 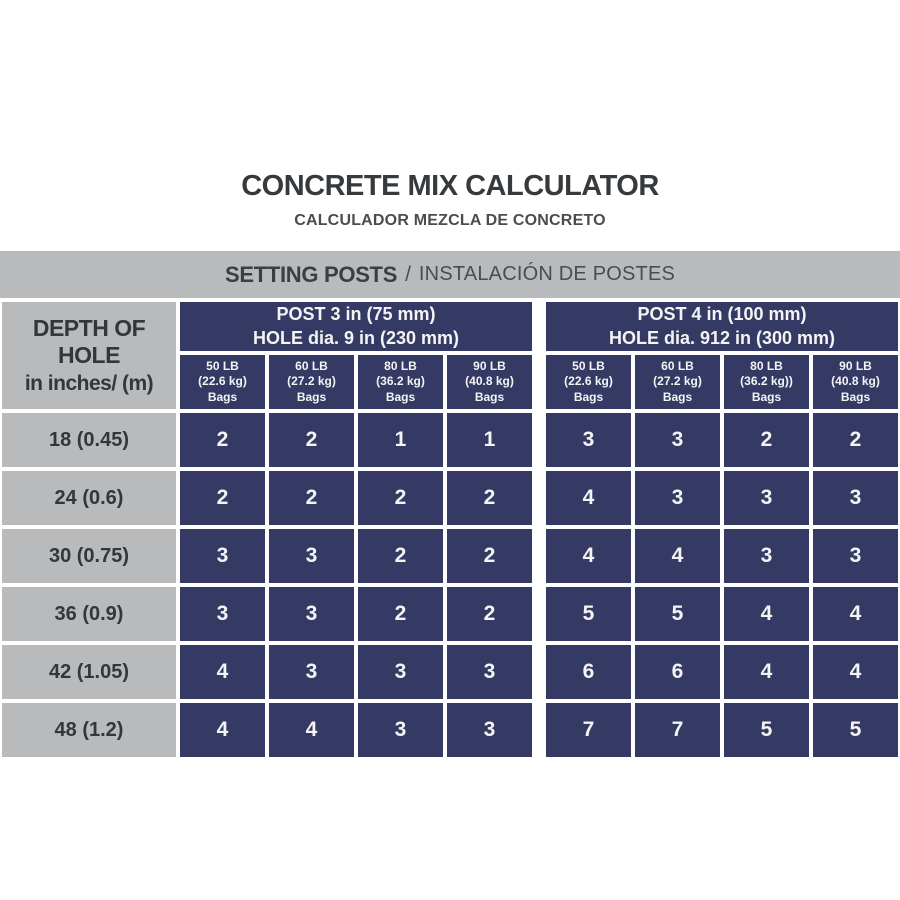 I want to click on section-band: SETTING POSTS / INSTALACIÓN DE POSTES, so click(x=450, y=274).